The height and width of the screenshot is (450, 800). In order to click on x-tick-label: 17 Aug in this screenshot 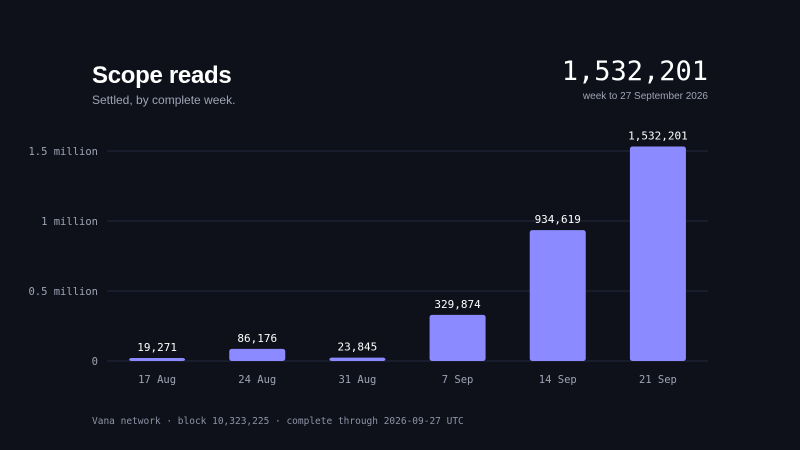, I will do `click(157, 380)`.